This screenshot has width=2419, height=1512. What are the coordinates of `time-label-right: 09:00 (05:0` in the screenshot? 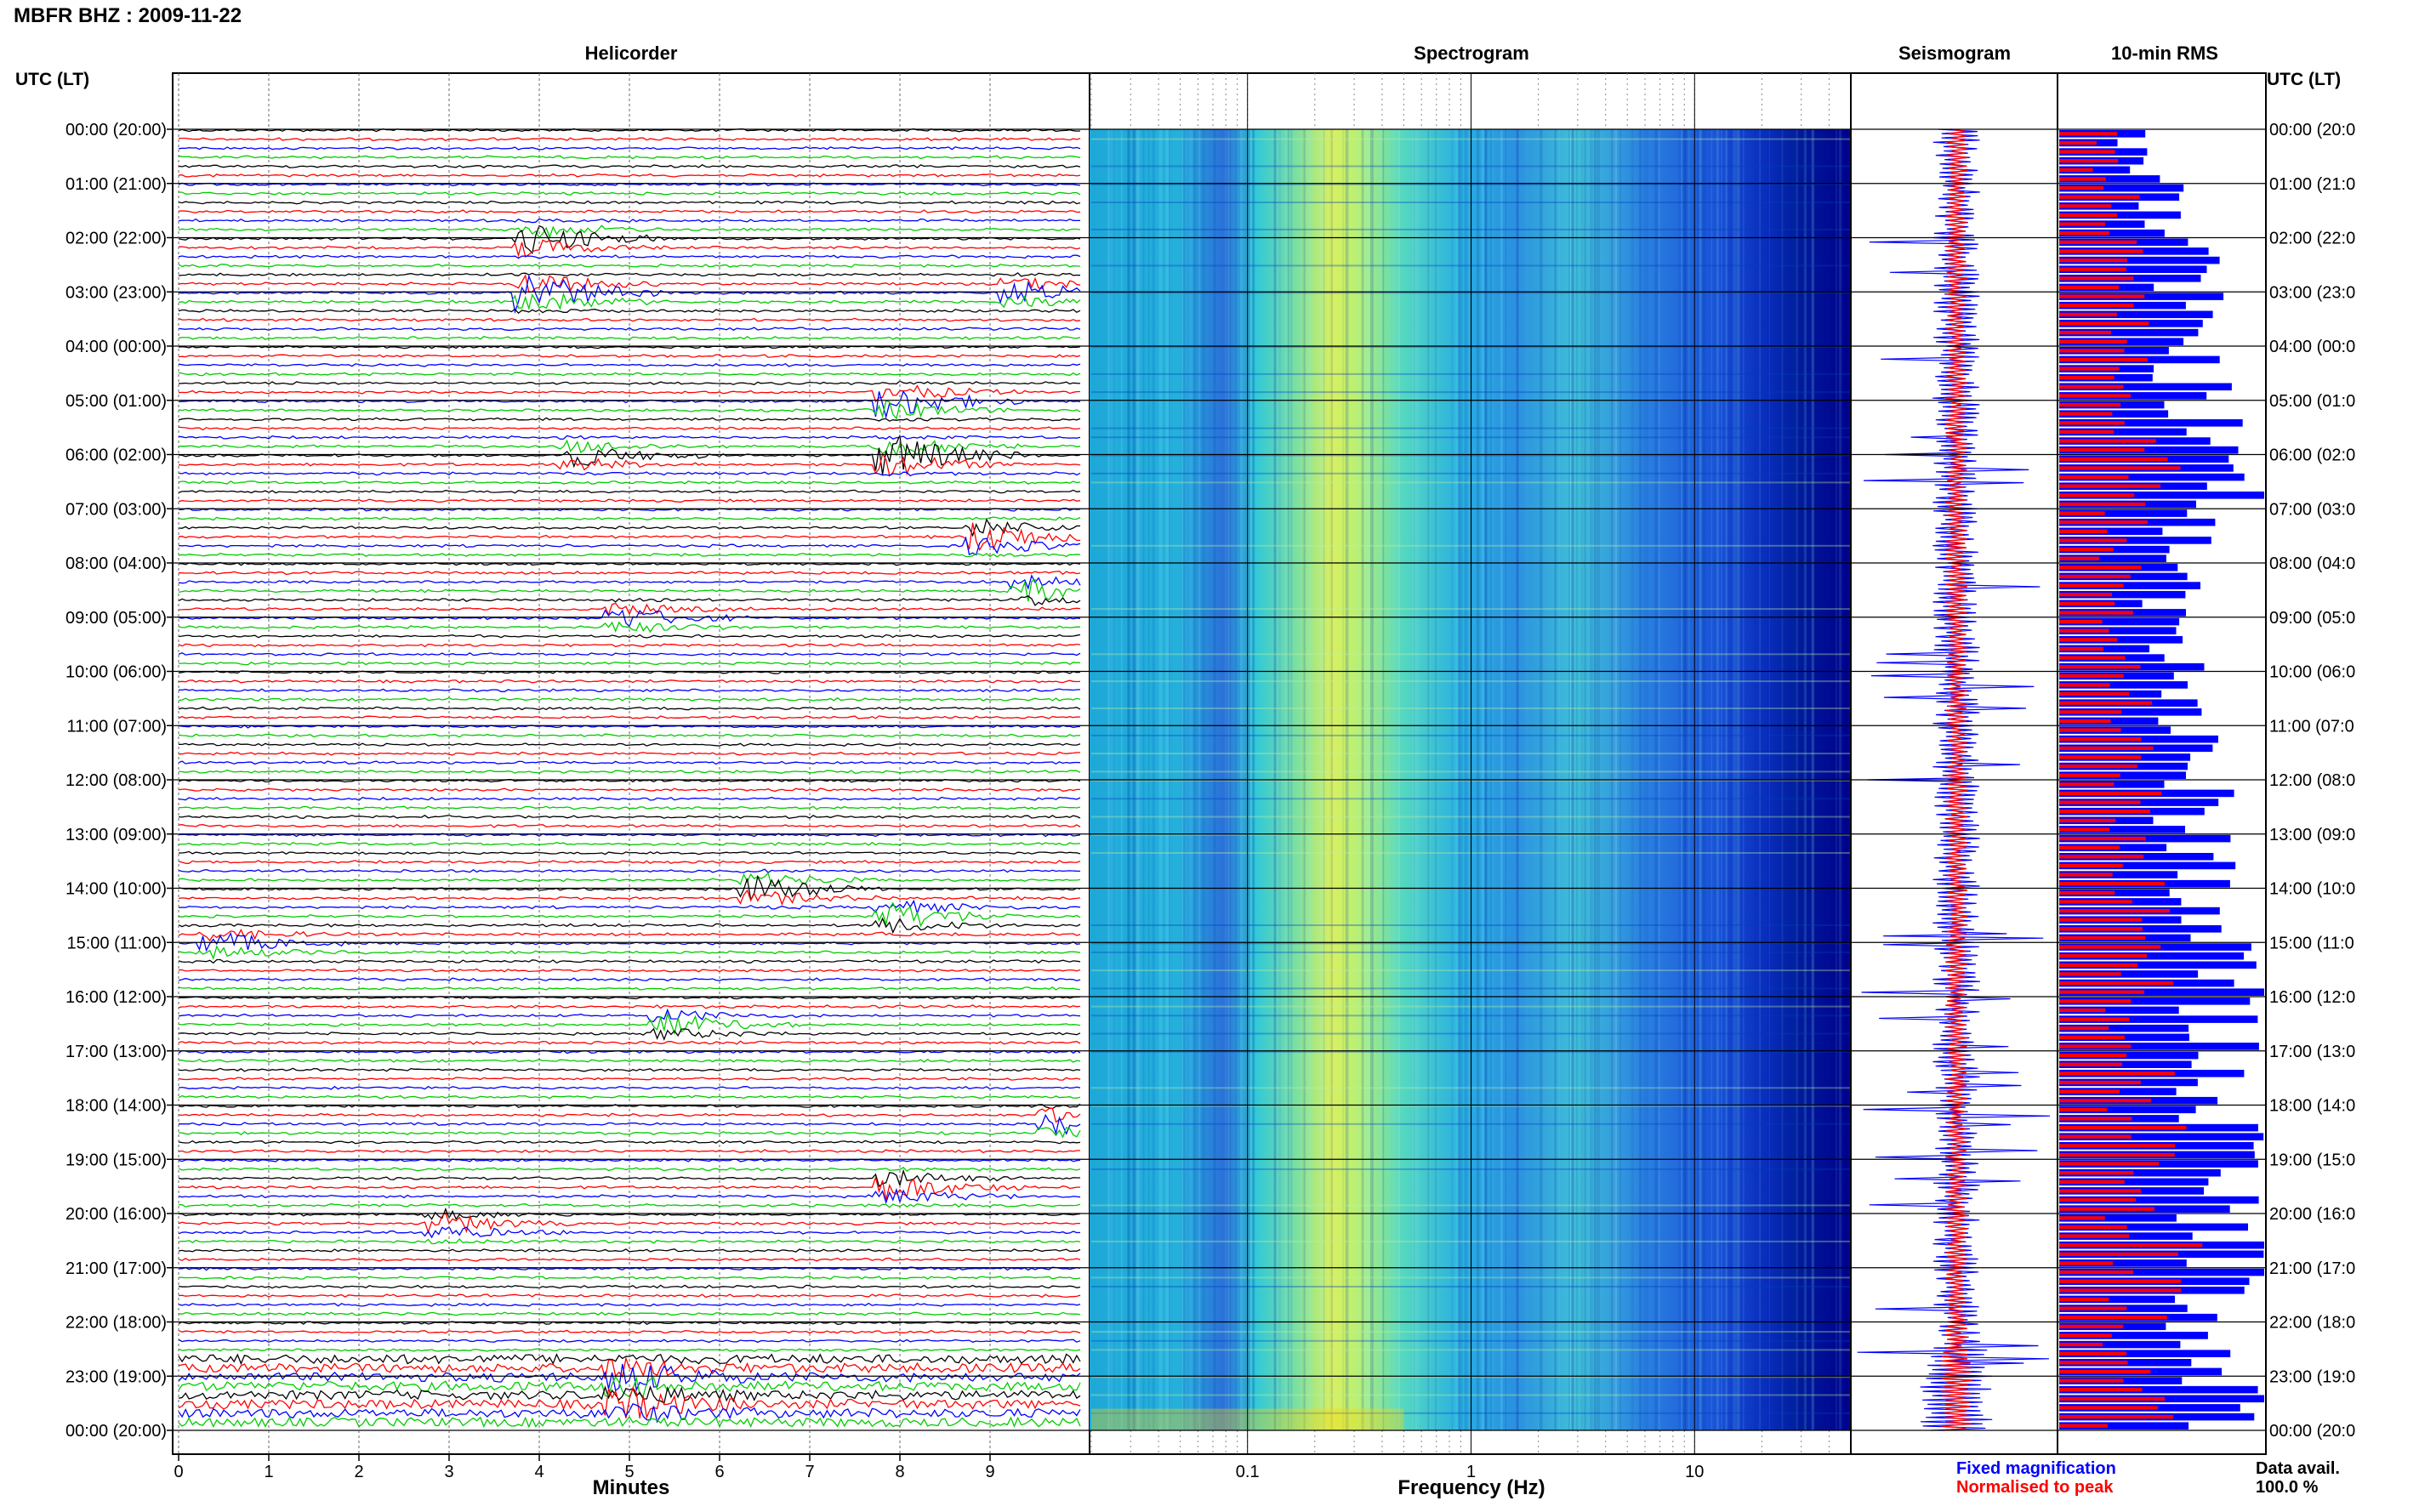 It's located at (2312, 618).